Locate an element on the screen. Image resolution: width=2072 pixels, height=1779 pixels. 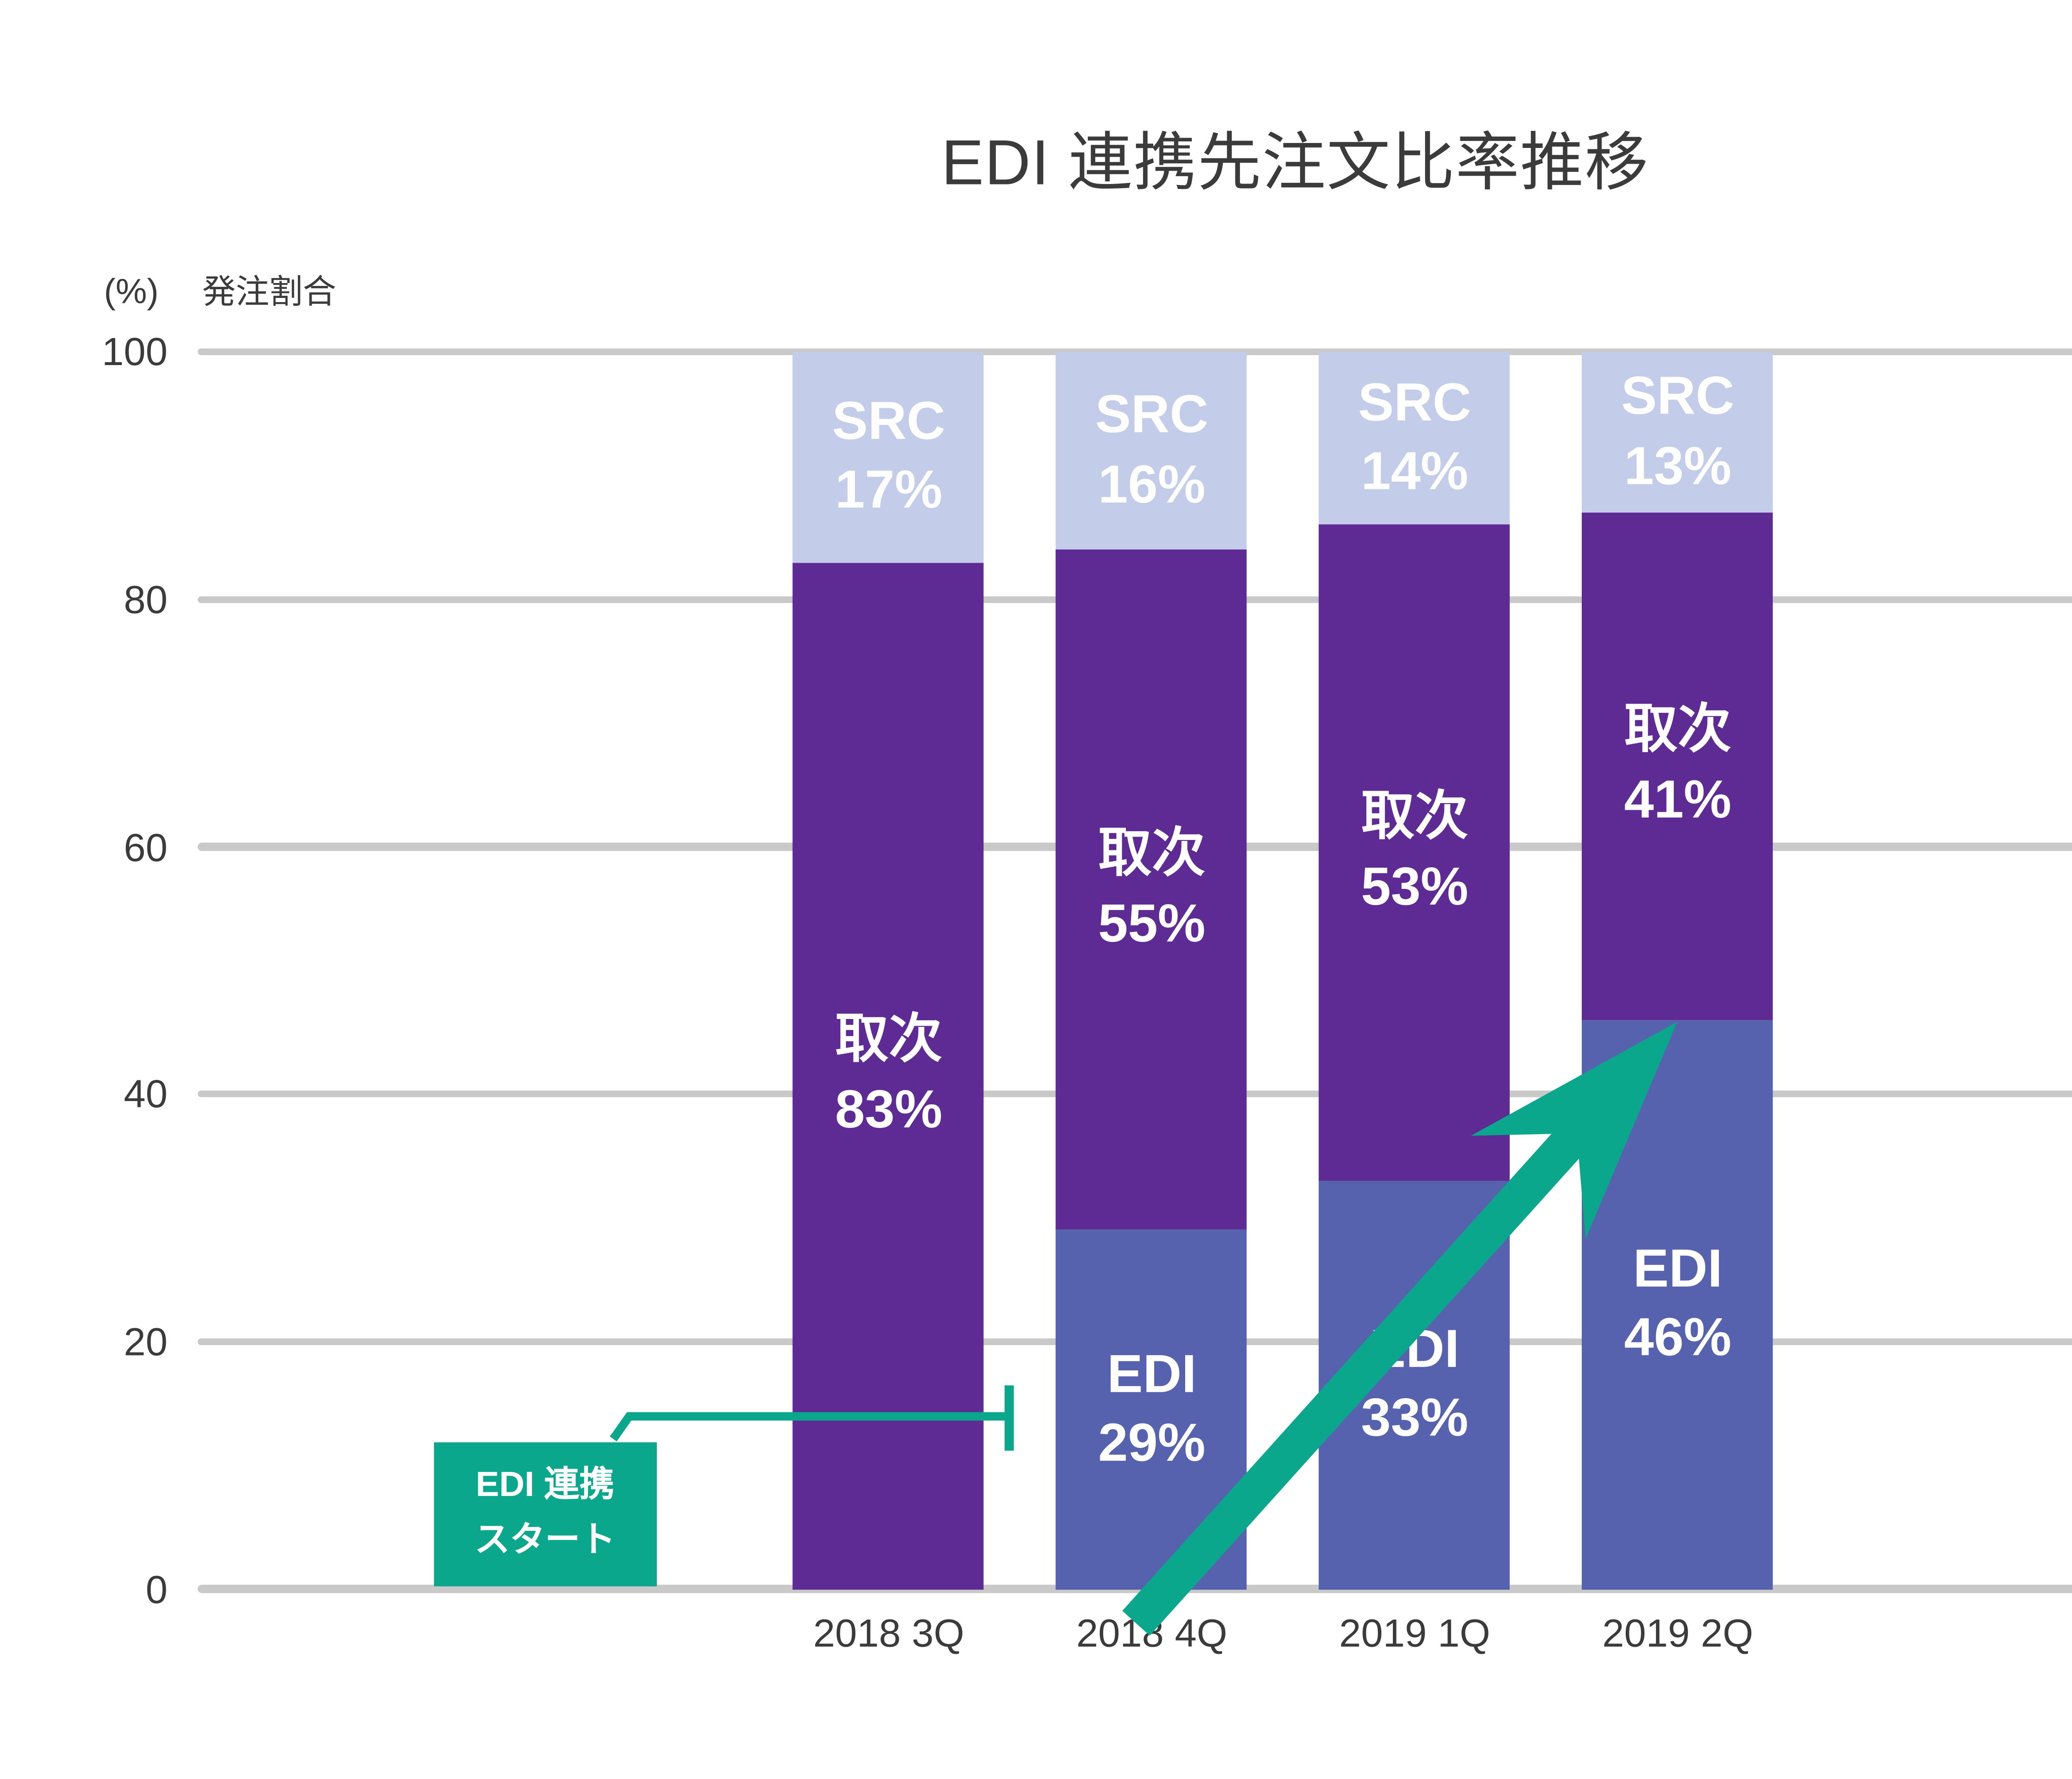
segment-value: 41% is located at coordinates (1678, 800).